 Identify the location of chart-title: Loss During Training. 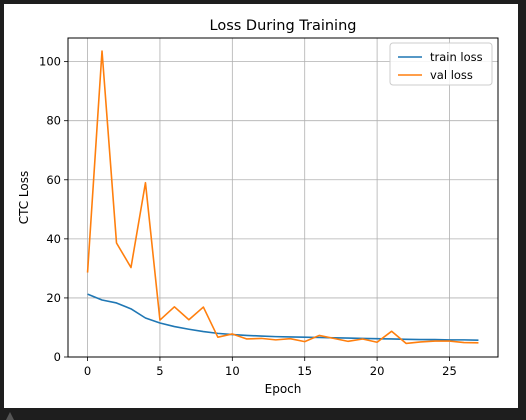
(283, 26).